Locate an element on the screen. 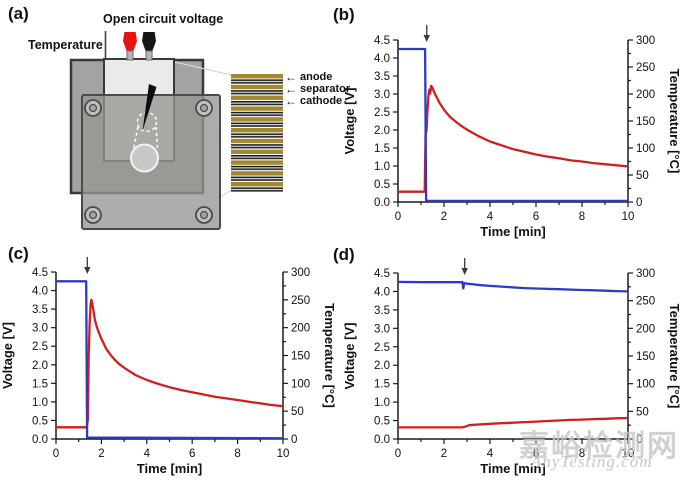 Image resolution: width=680 pixels, height=482 pixels. open-circuit-voltage-label: Open circuit voltage is located at coordinates (163, 19).